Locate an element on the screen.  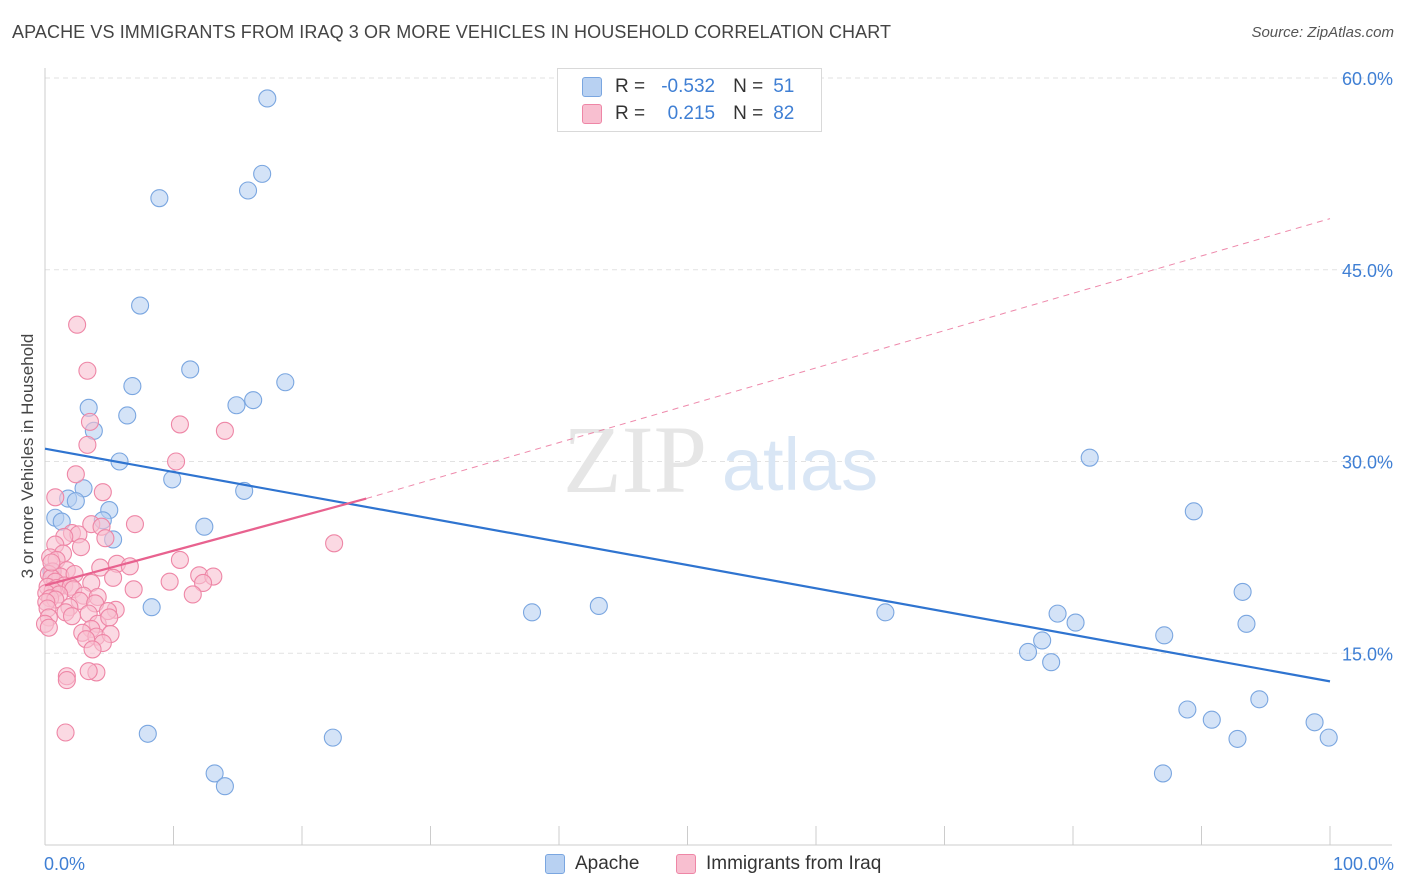
watermark-zip: ZIP is located at coordinates (635, 459).